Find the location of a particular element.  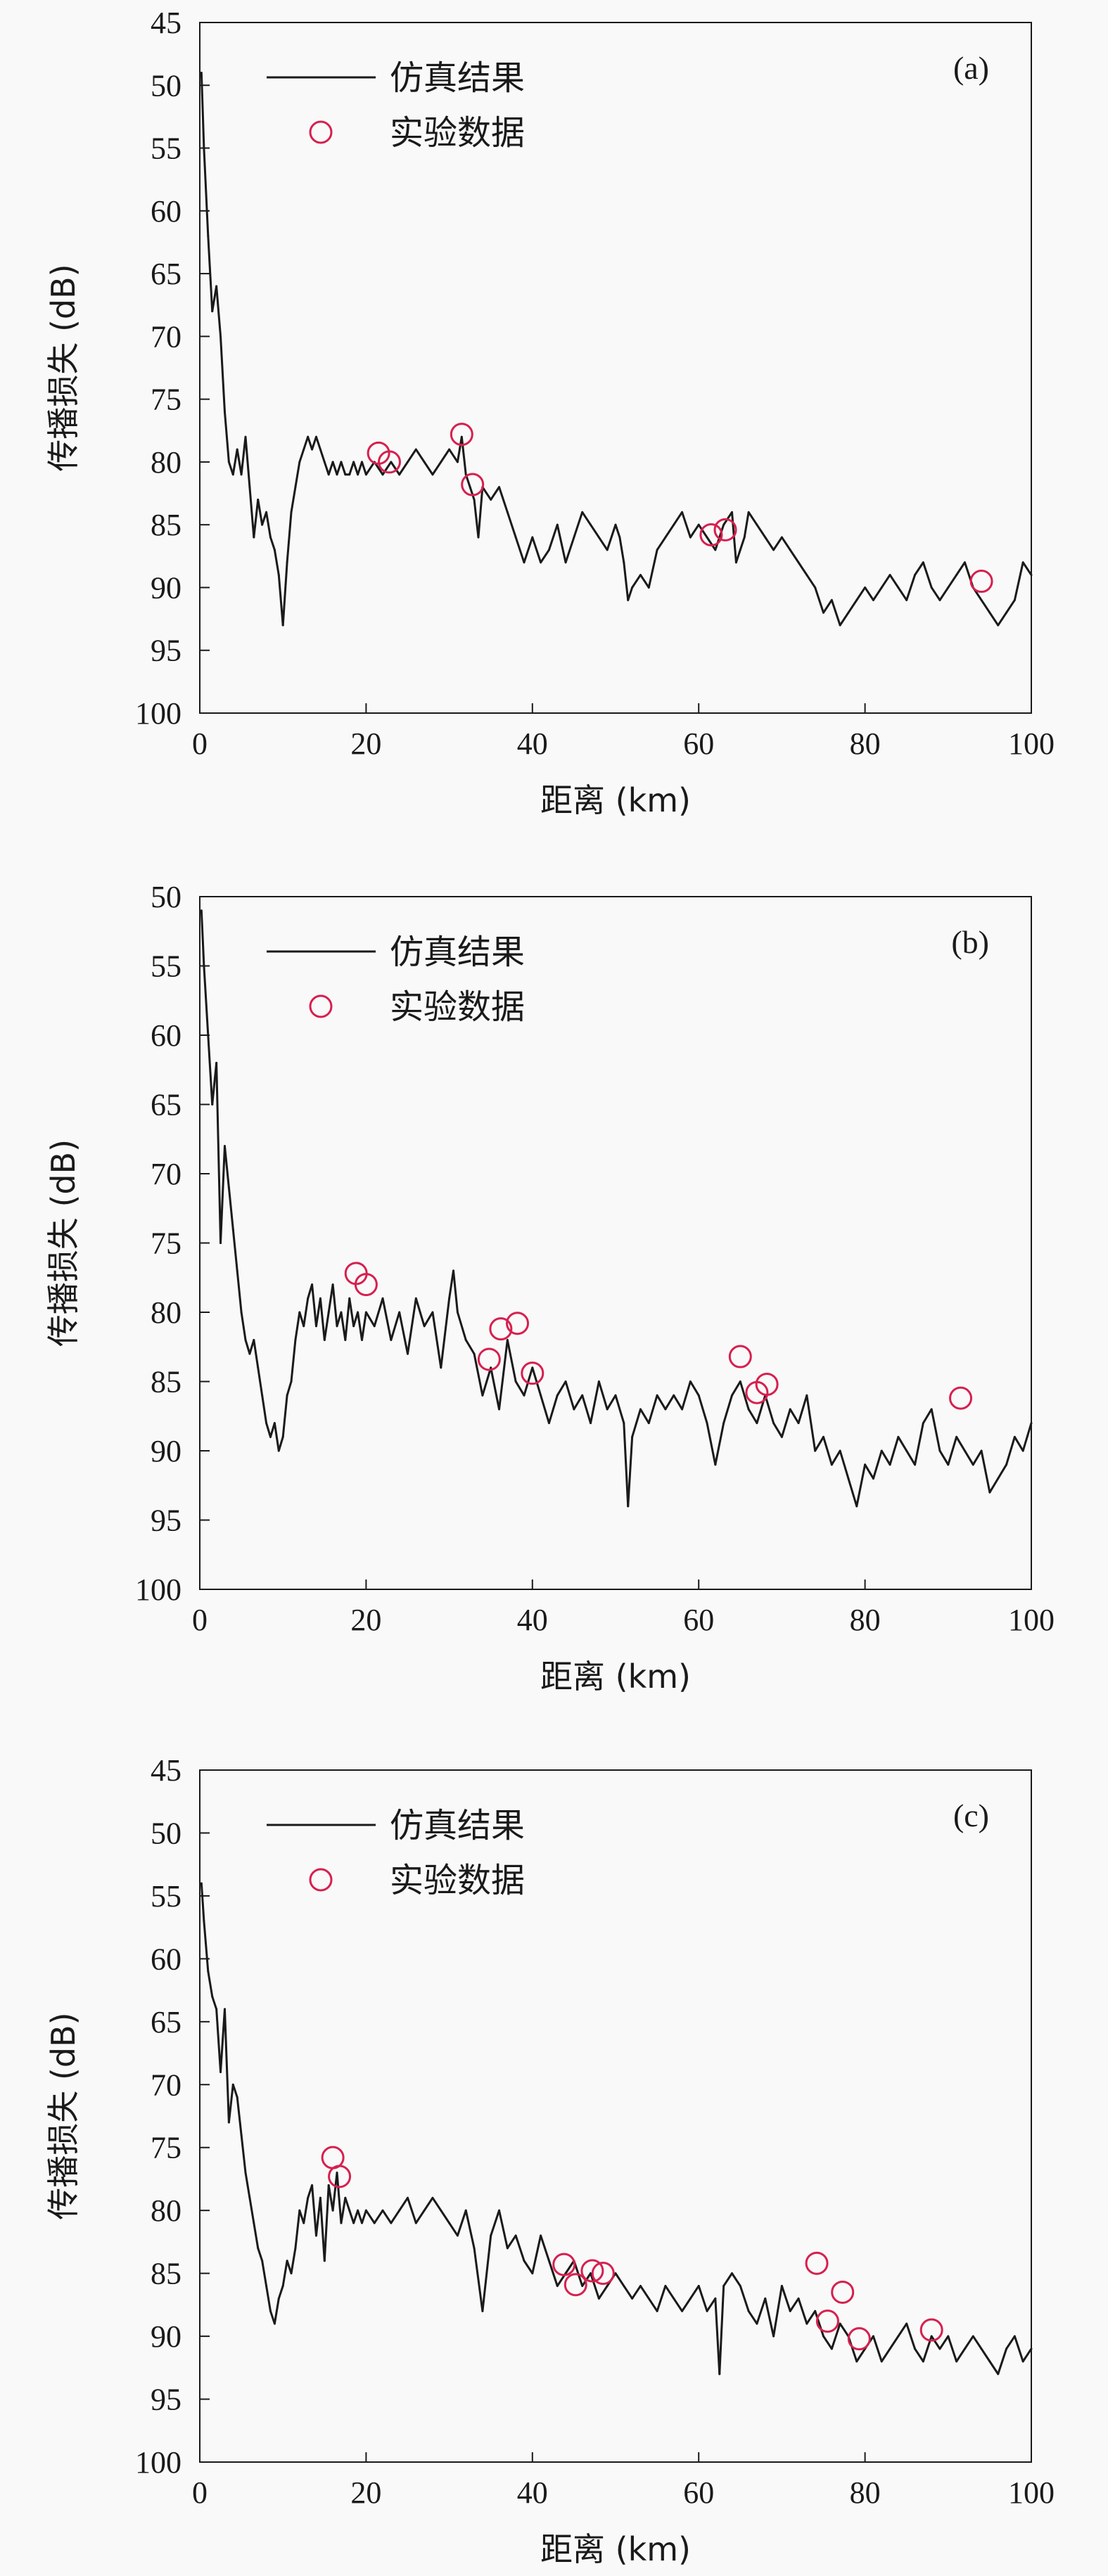

series-experiment is located at coordinates (680, 509).